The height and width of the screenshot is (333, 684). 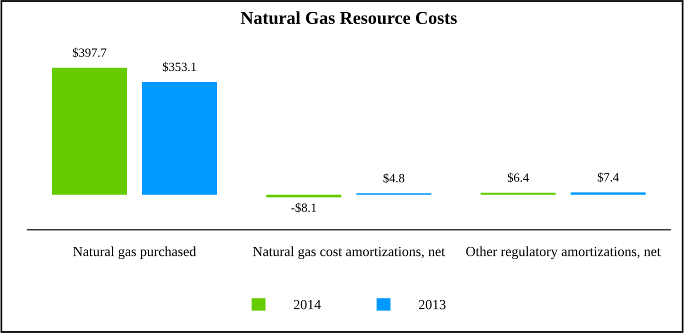 I want to click on data-label: $6.4, so click(x=518, y=177).